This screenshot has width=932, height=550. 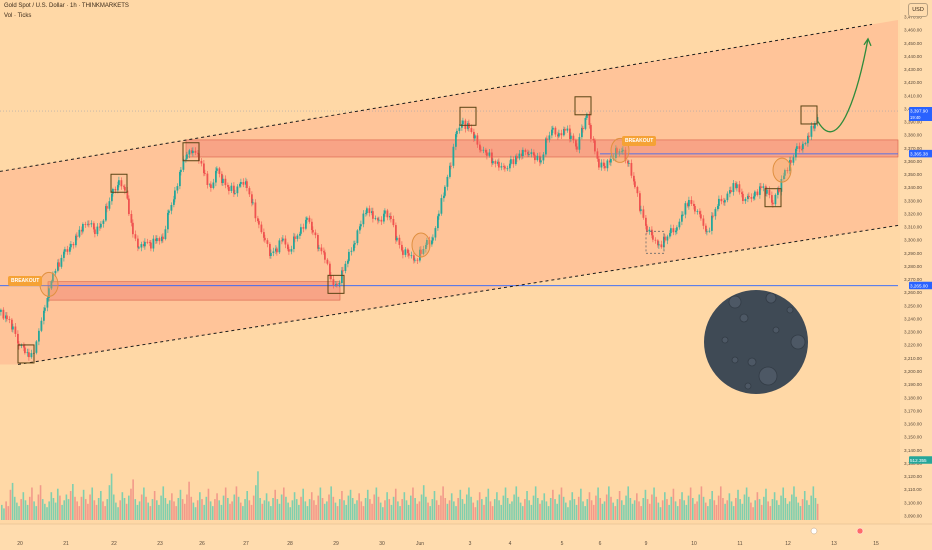 What do you see at coordinates (421, 245) in the screenshot?
I see `highlight-circle` at bounding box center [421, 245].